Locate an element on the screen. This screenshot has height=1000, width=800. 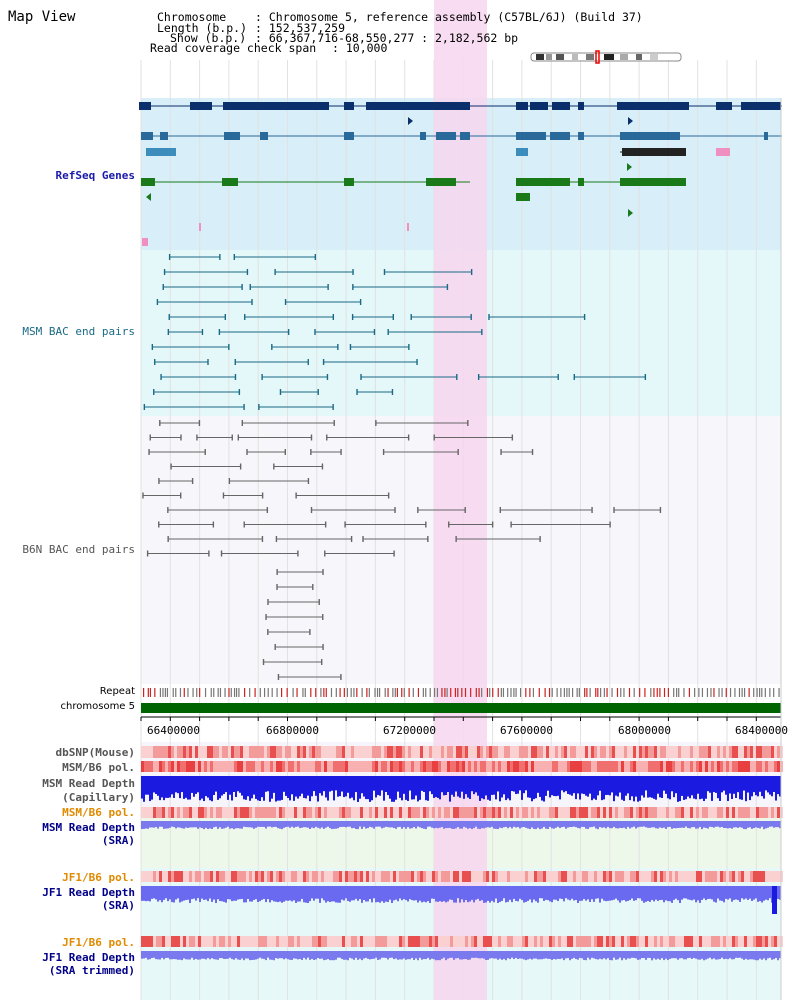
track-label-msm-bac: MSM BAC end pairs is located at coordinates (78, 331).